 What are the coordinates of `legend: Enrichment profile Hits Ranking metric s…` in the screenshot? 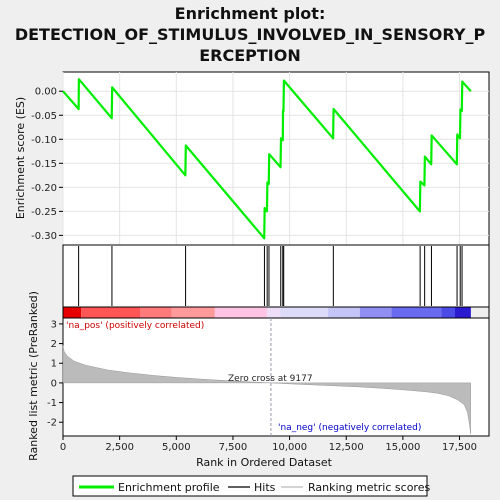 It's located at (251, 486).